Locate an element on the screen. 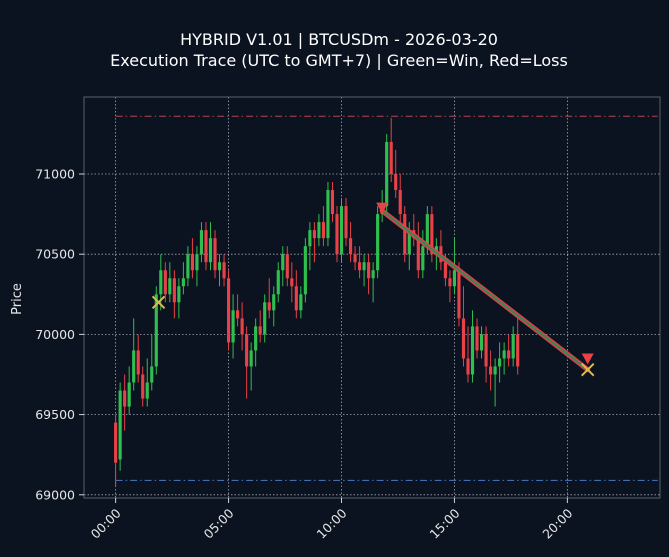  y-tick-label: 69000 is located at coordinates (55, 494).